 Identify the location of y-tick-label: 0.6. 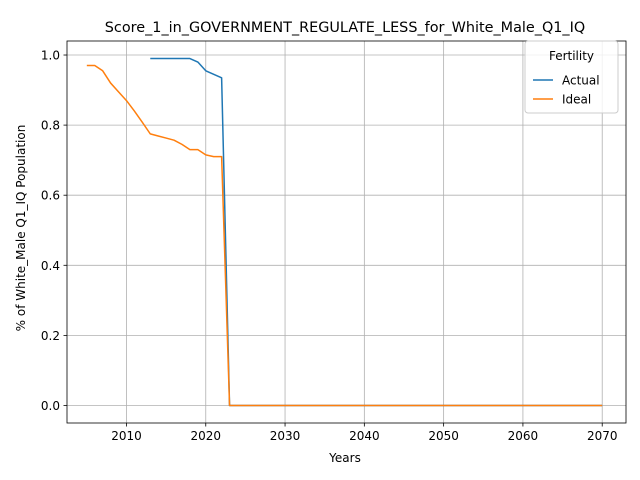
(50, 196).